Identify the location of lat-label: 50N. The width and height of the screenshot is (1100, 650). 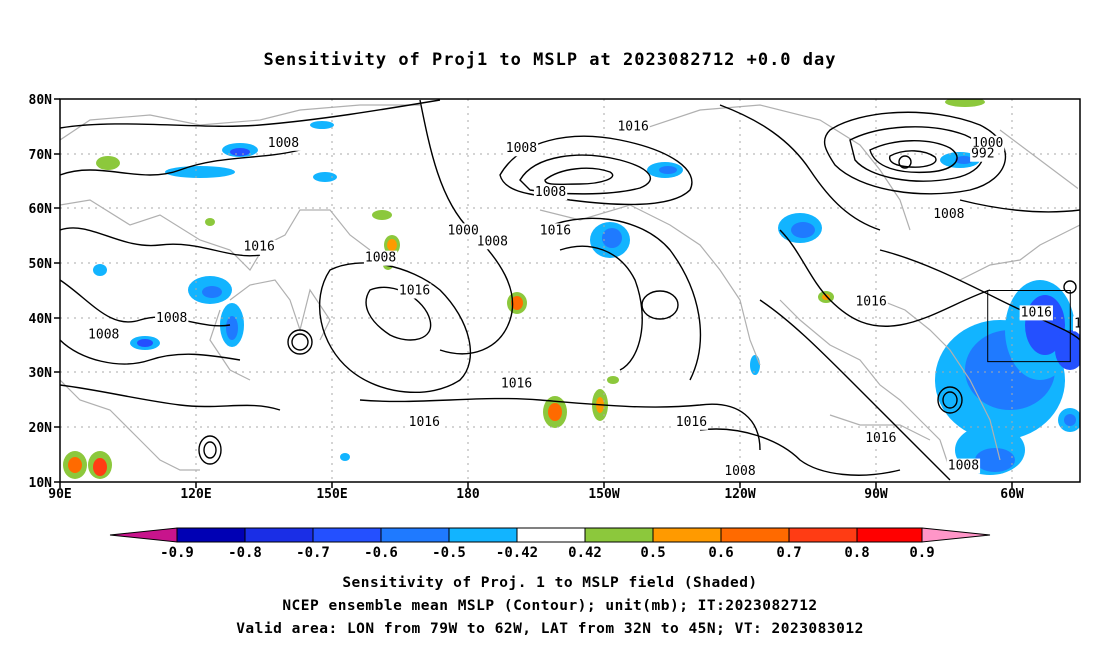
(41, 264).